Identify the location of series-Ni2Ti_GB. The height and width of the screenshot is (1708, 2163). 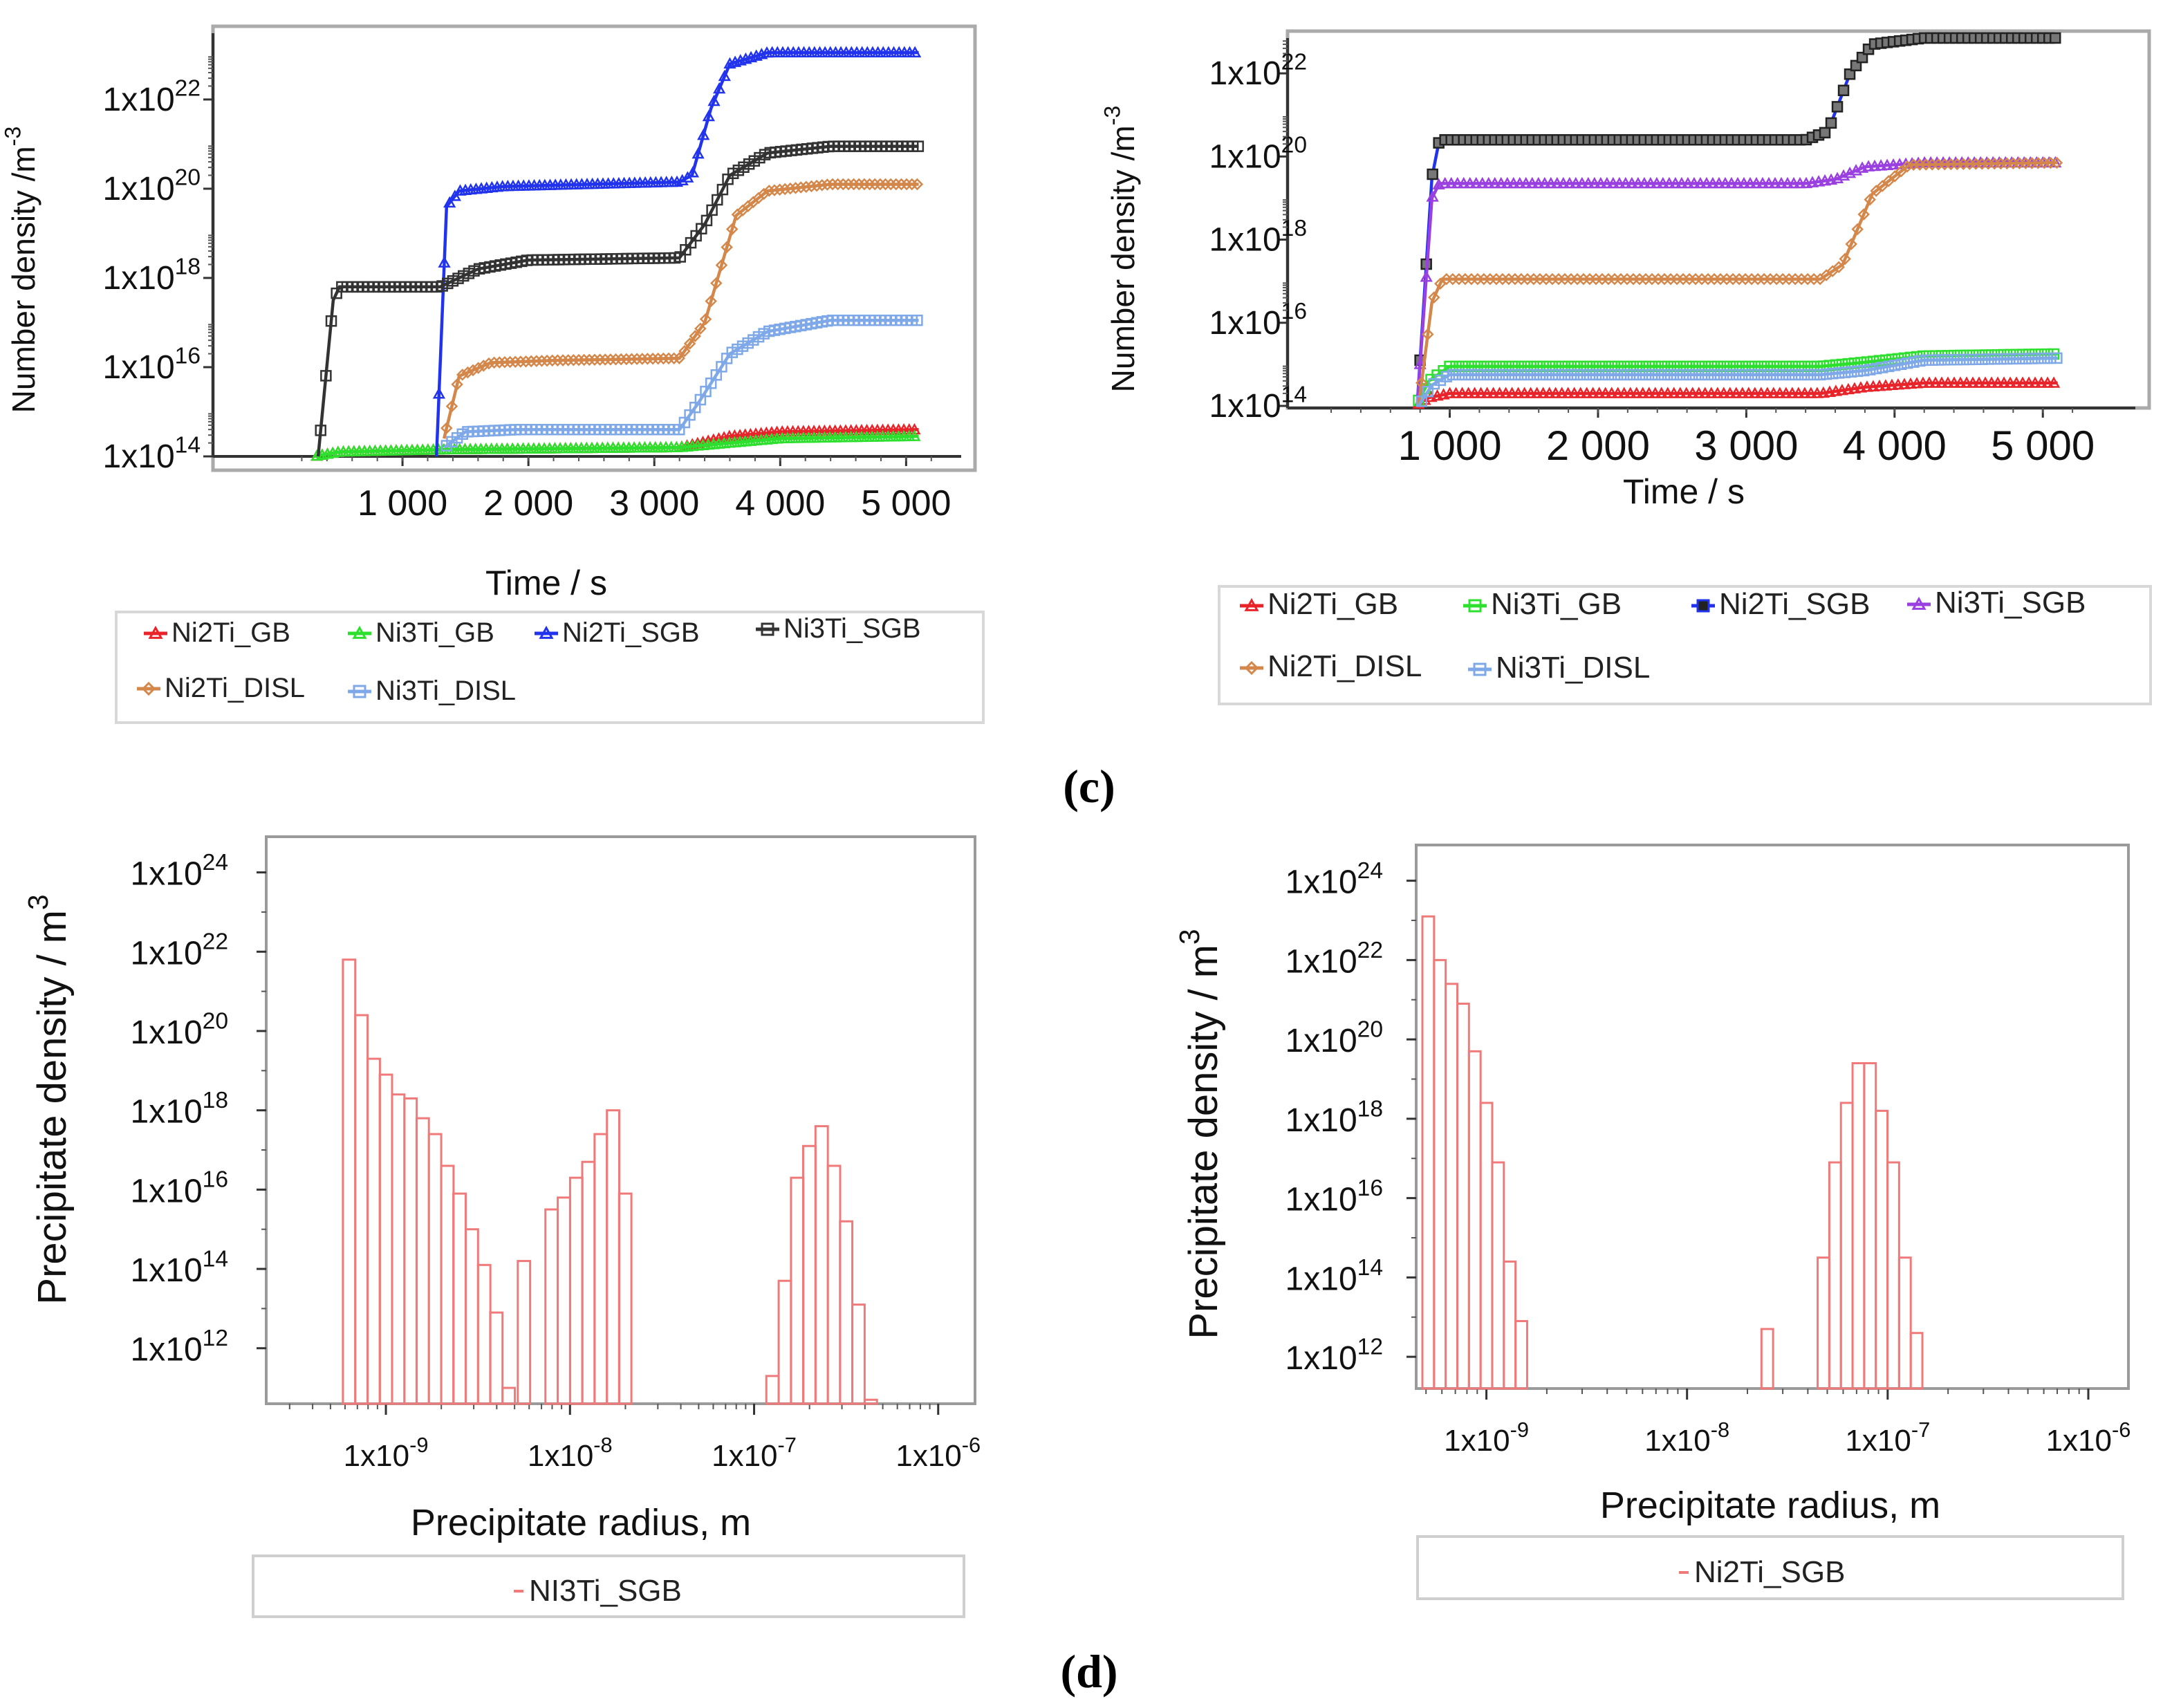
(1736, 392).